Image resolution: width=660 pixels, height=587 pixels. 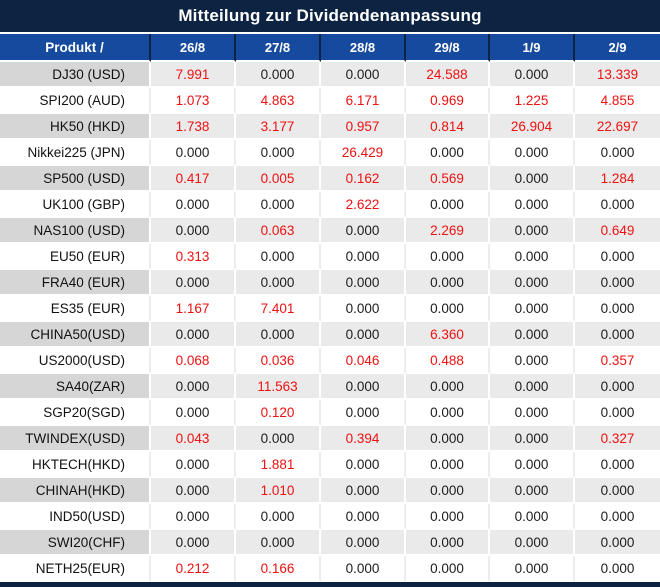 I want to click on value-cell: 3.177, so click(x=278, y=127).